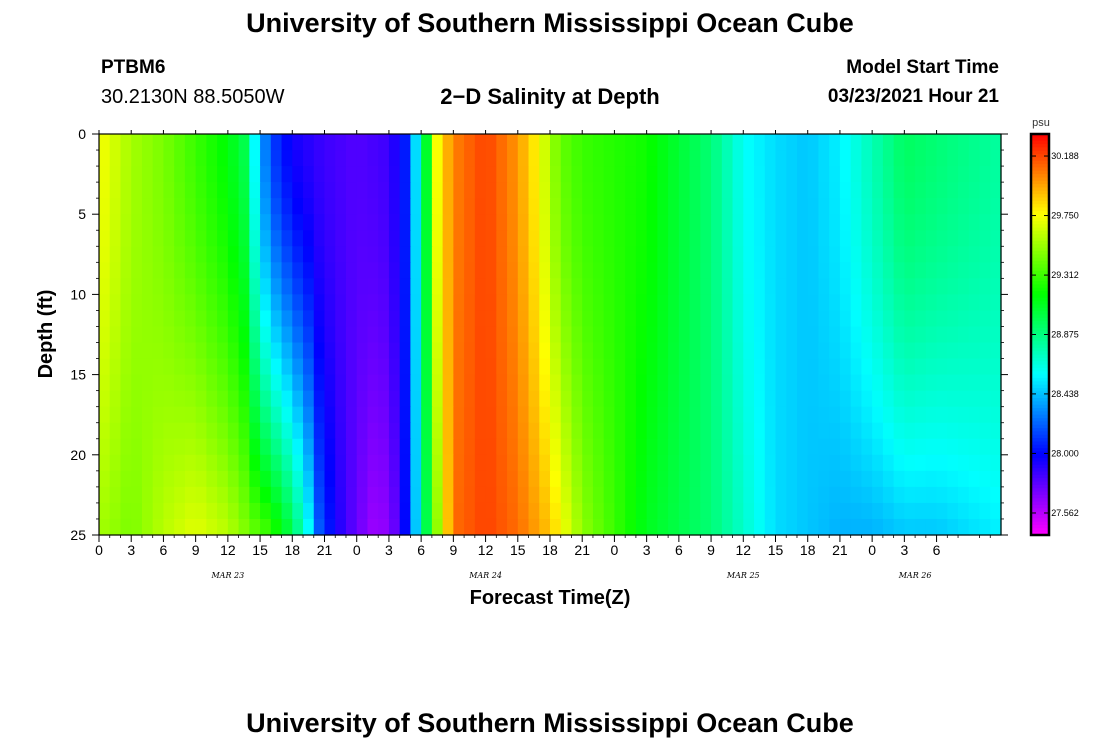 This screenshot has width=1100, height=750. Describe the element at coordinates (808, 550) in the screenshot. I see `x-tick-label: 18` at that location.